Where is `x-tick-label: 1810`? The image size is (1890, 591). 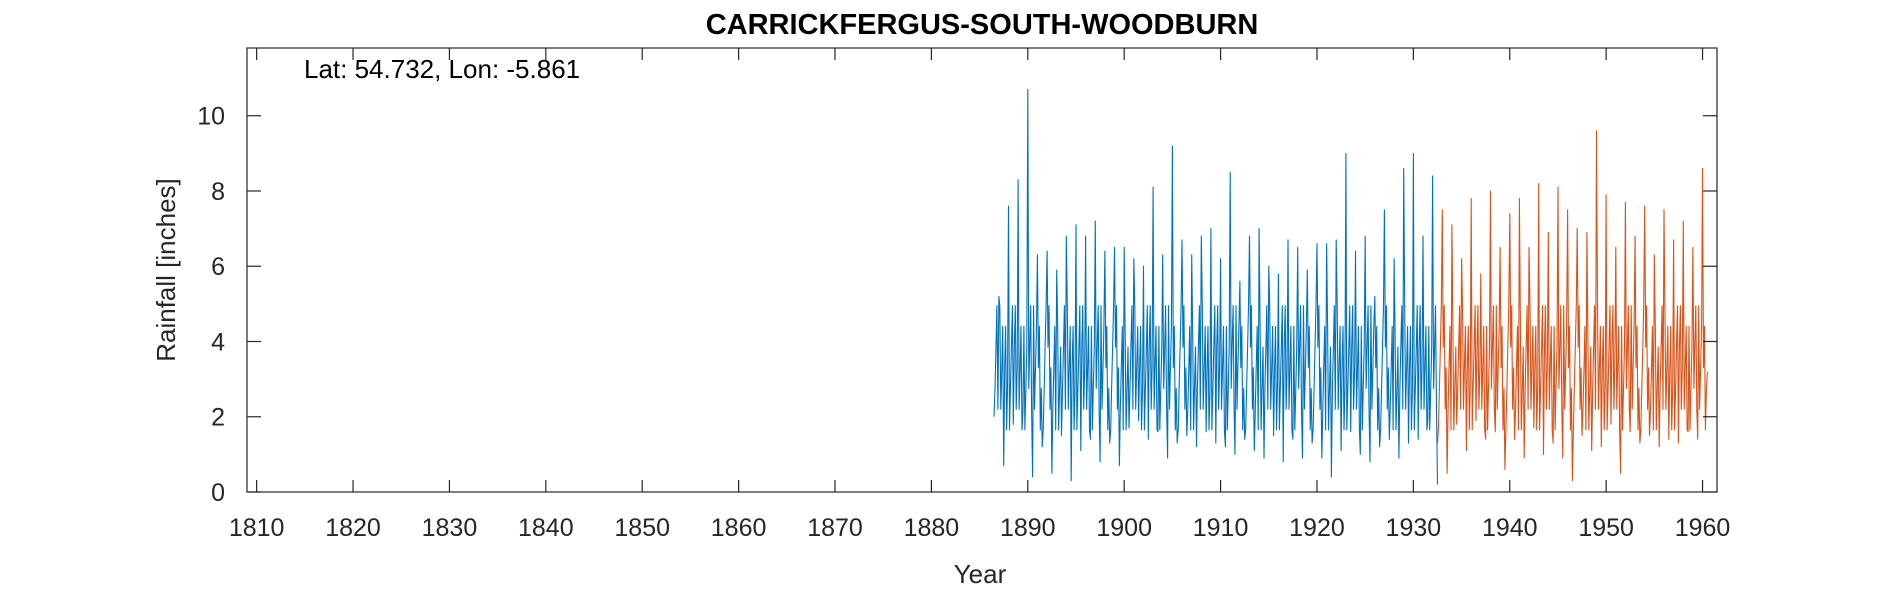 x-tick-label: 1810 is located at coordinates (257, 528).